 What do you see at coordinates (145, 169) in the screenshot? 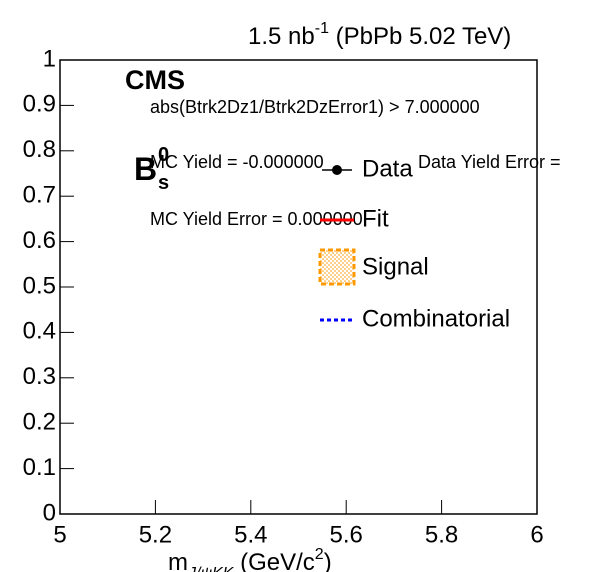
I see `particle-base: B` at bounding box center [145, 169].